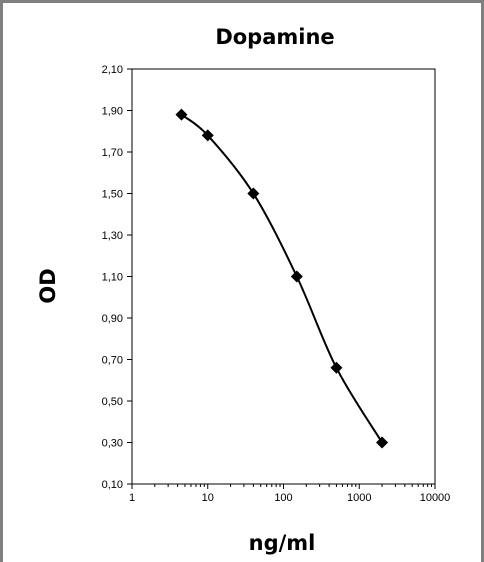  Describe the element at coordinates (112, 70) in the screenshot. I see `y-tick-label: 2,10` at that location.